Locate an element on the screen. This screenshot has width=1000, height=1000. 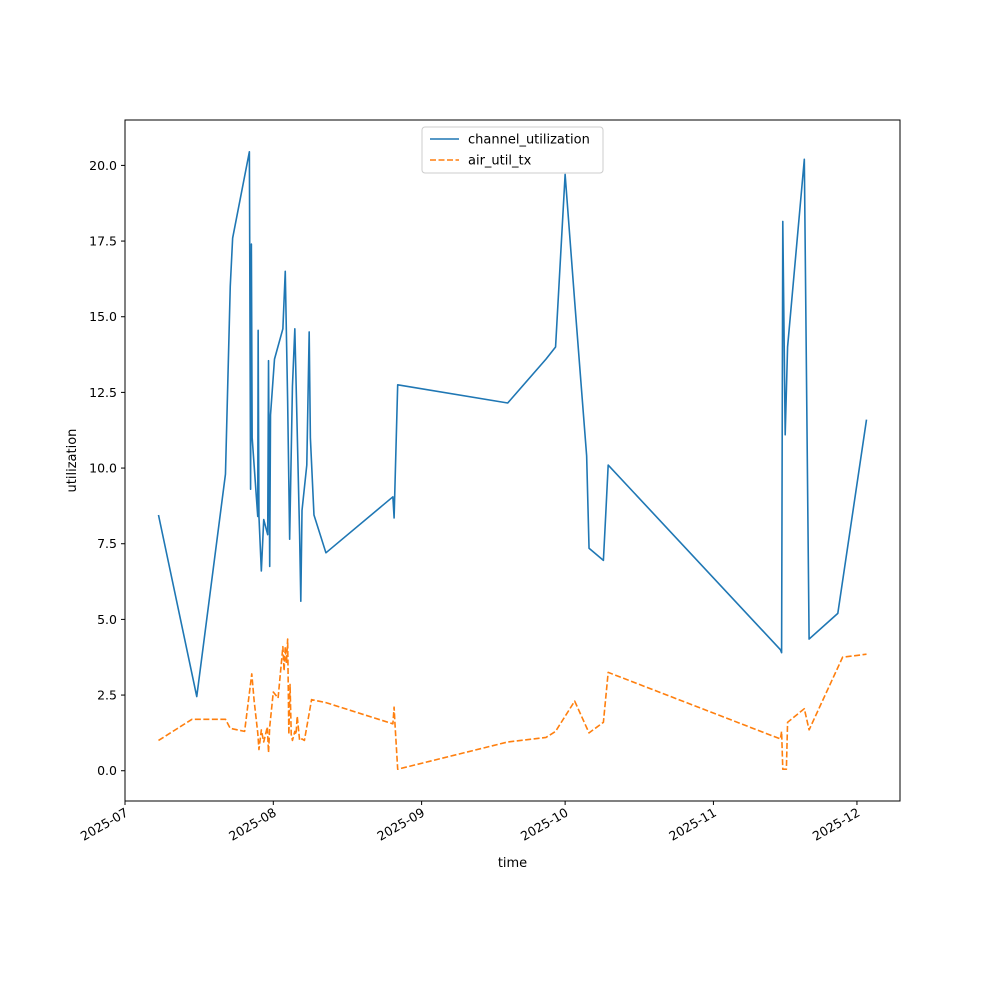
y-tick-label: 7.5 is located at coordinates (107, 543).